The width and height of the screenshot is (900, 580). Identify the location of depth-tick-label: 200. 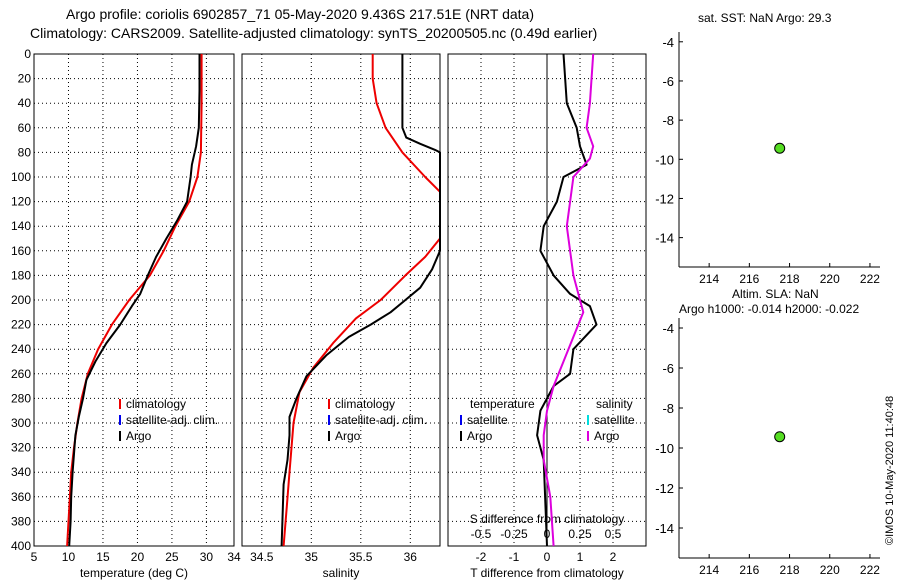
(21, 300).